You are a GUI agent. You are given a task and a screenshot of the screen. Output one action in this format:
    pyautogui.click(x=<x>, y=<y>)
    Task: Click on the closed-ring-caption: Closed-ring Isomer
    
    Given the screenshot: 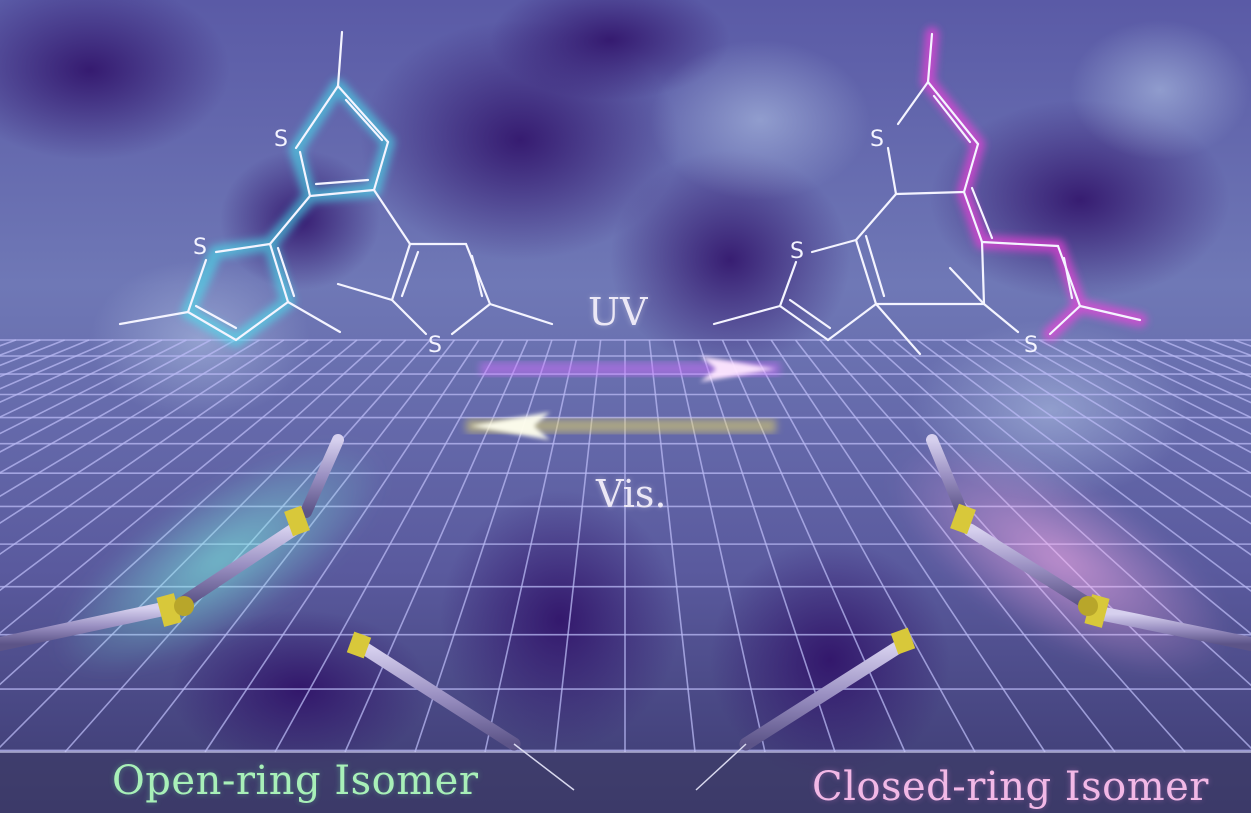 What is the action you would take?
    pyautogui.click(x=1010, y=787)
    